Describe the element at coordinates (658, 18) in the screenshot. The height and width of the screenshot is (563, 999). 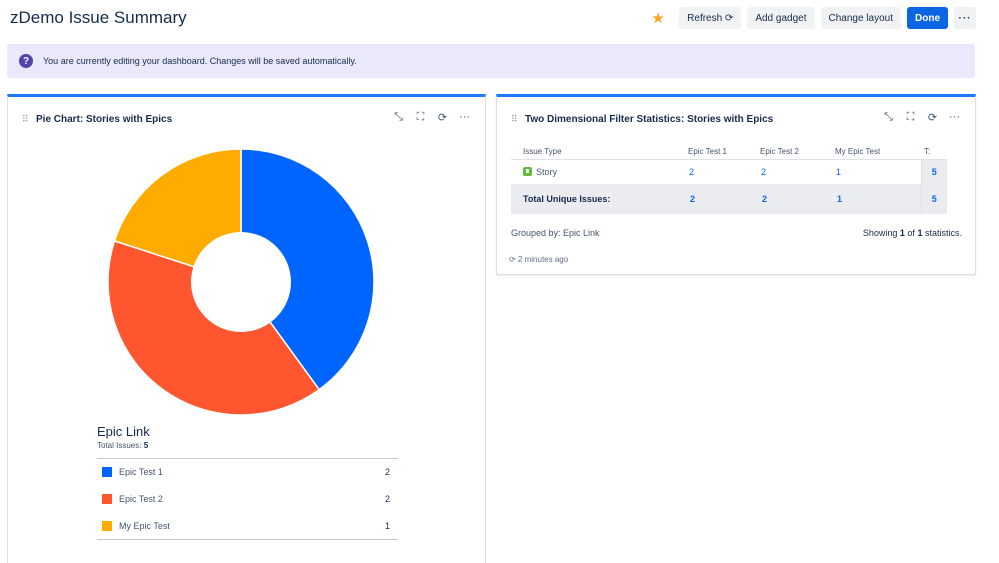
I see `star-icon: ★` at that location.